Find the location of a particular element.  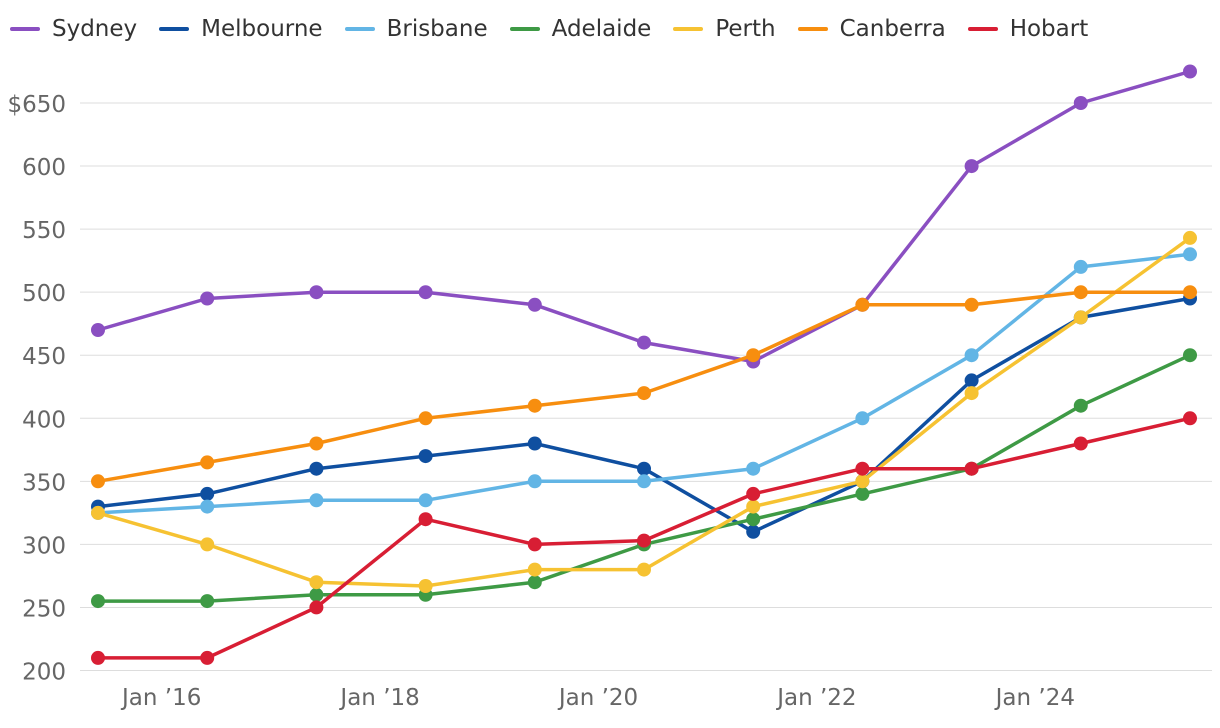

y-tick-label: 450 is located at coordinates (44, 357).